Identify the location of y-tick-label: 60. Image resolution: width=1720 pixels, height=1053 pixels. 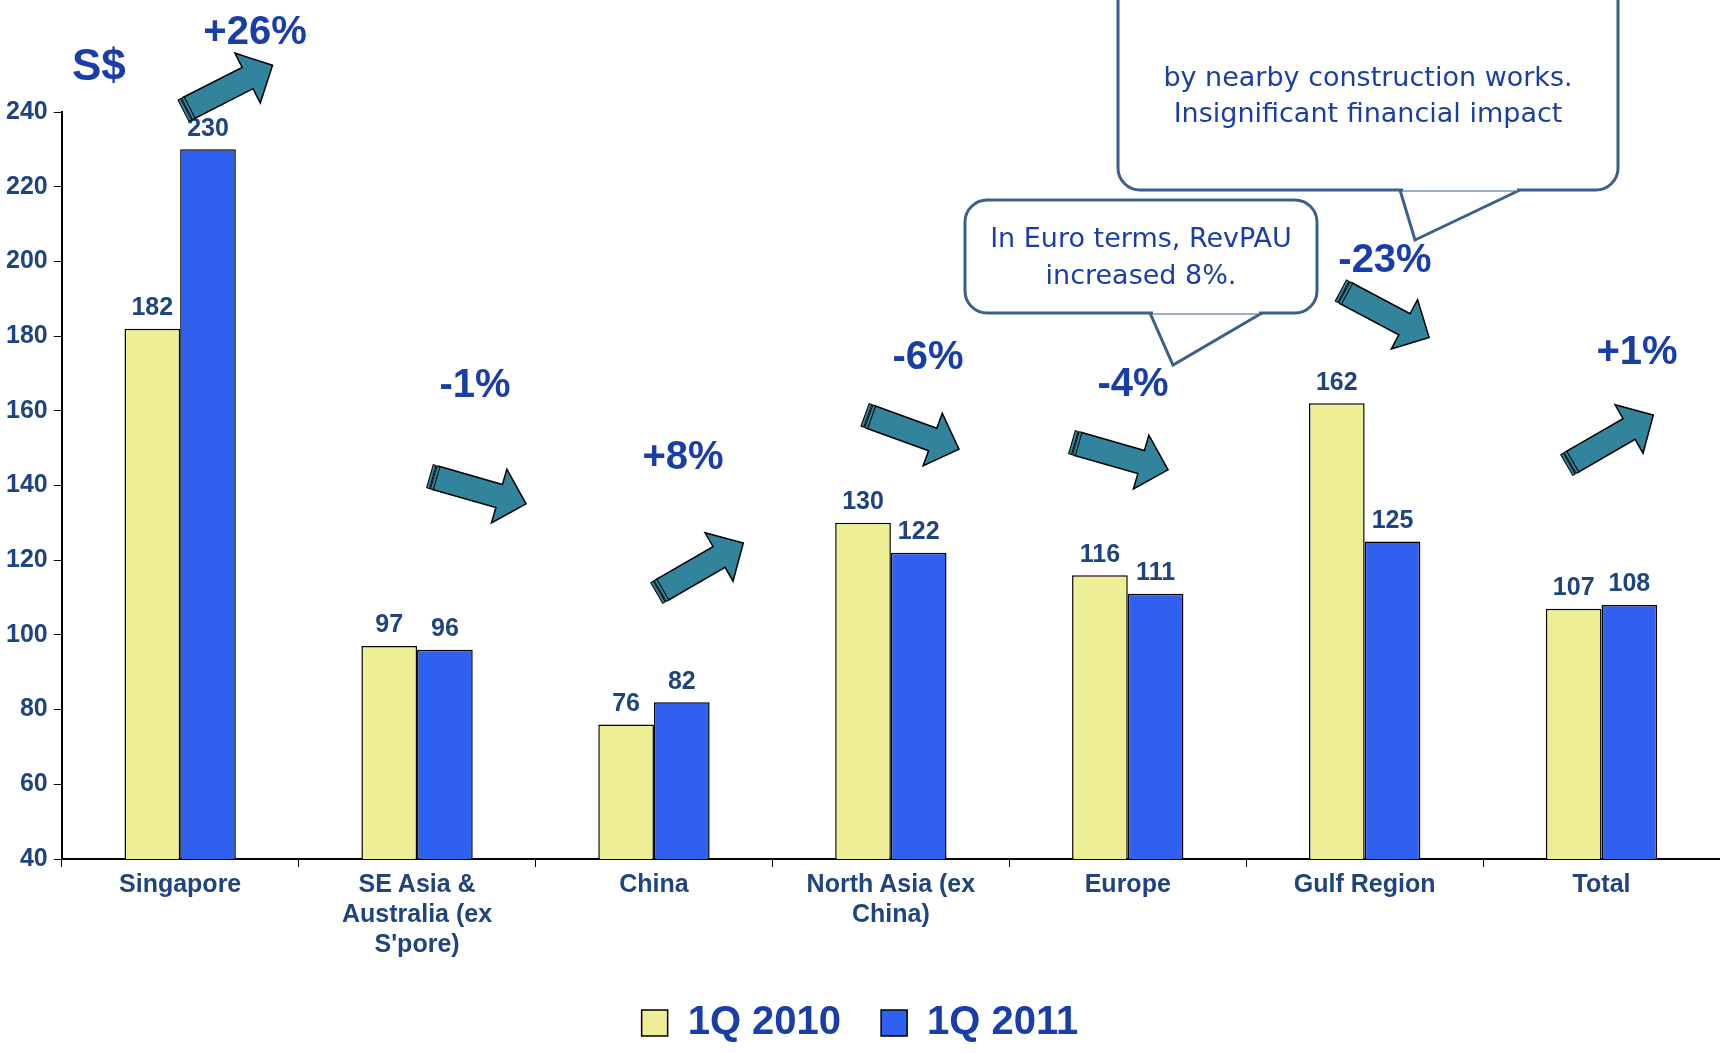
(33, 782).